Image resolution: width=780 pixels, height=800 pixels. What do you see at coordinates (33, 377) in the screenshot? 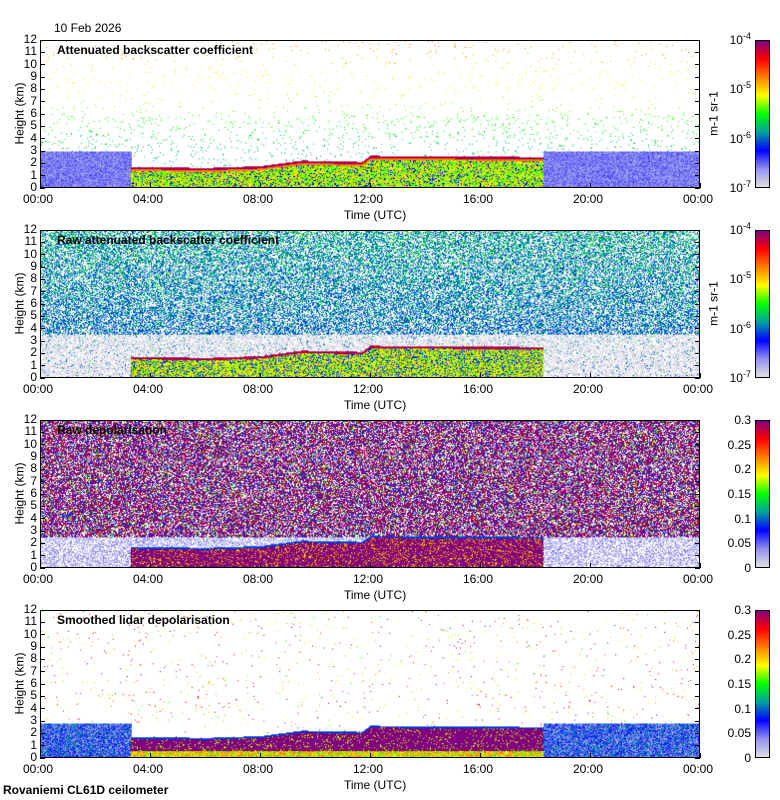
I see `y-tick-label: 0` at bounding box center [33, 377].